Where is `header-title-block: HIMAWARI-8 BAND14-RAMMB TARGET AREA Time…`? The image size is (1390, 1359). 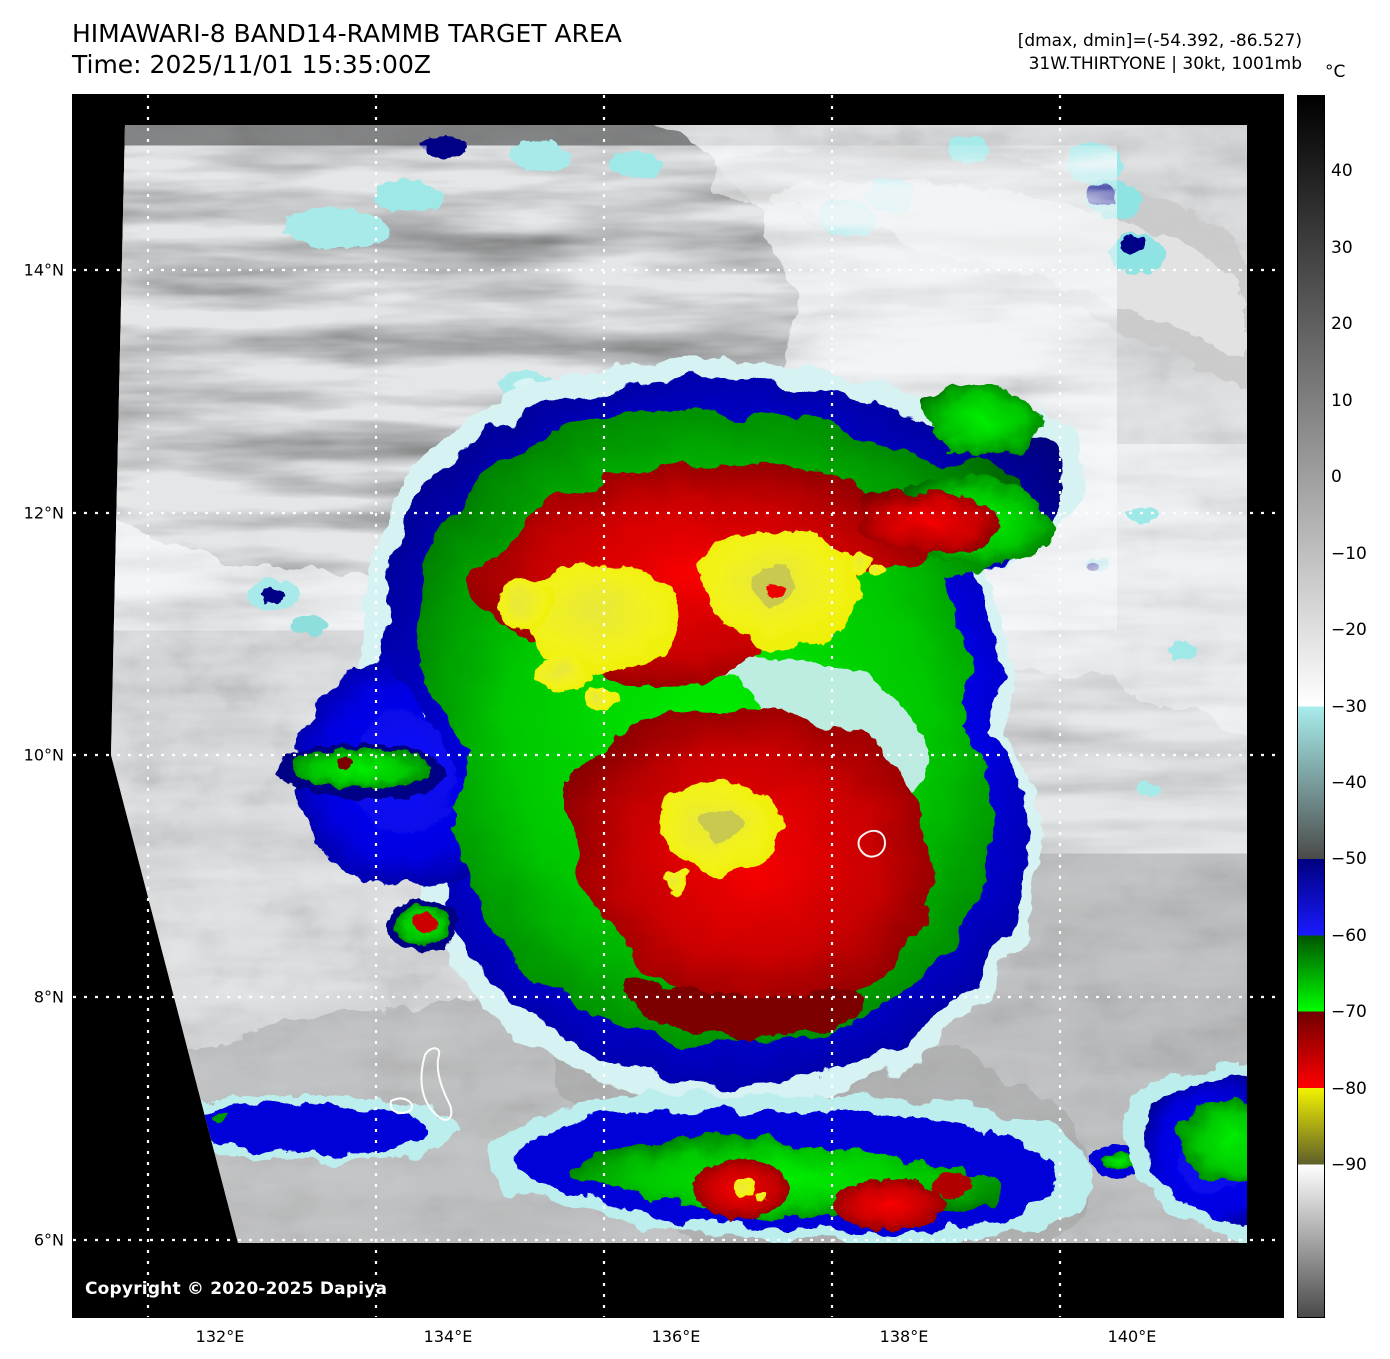
header-title-block: HIMAWARI-8 BAND14-RAMMB TARGET AREA Time… is located at coordinates (452, 49).